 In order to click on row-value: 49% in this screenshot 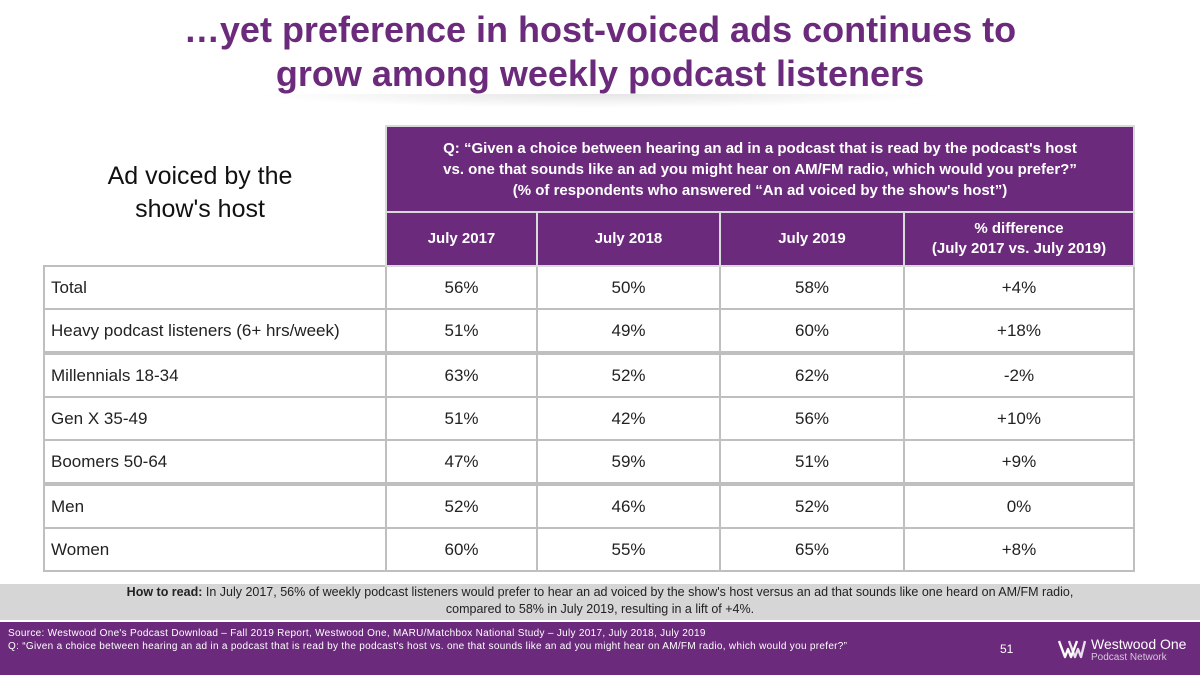, I will do `click(628, 331)`.